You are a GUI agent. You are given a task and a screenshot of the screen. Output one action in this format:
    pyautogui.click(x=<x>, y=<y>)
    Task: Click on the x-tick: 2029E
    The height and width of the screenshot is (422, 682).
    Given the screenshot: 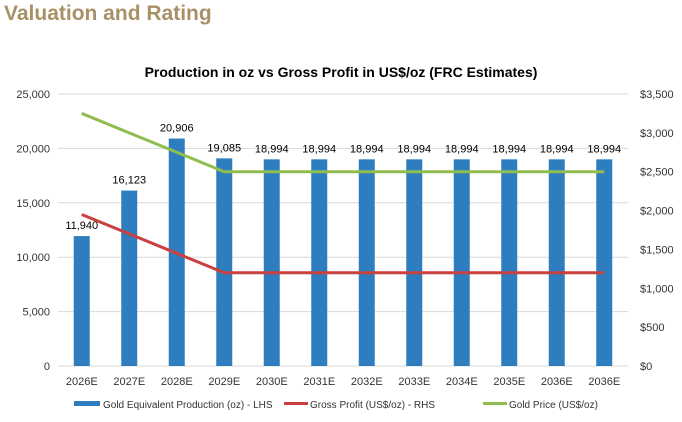 What is the action you would take?
    pyautogui.click(x=224, y=382)
    